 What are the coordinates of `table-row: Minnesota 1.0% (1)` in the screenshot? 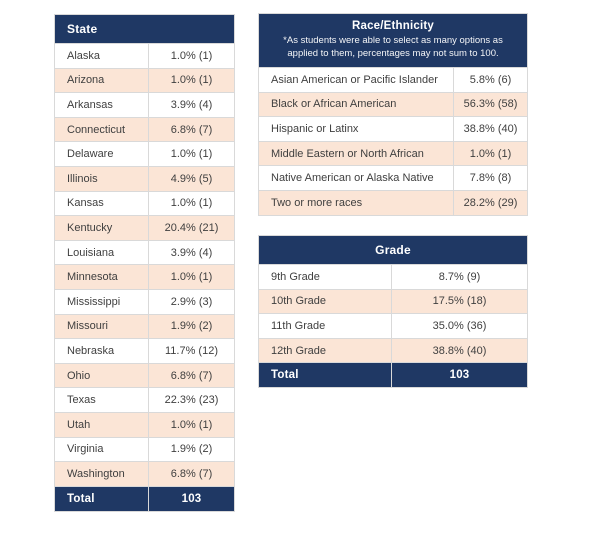 It's located at (144, 276).